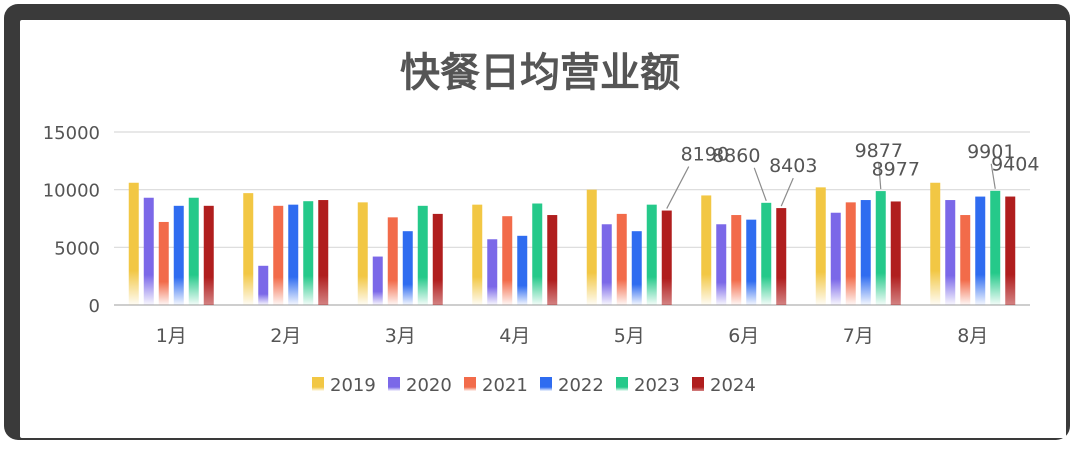 The height and width of the screenshot is (450, 1080). Describe the element at coordinates (178, 255) in the screenshot. I see `bar-2022-1月` at that location.